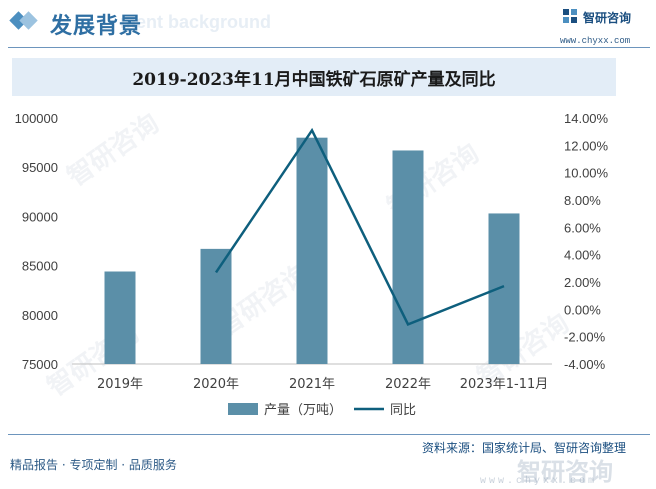  What do you see at coordinates (40, 167) in the screenshot?
I see `left-axis-tick-label: 95000` at bounding box center [40, 167].